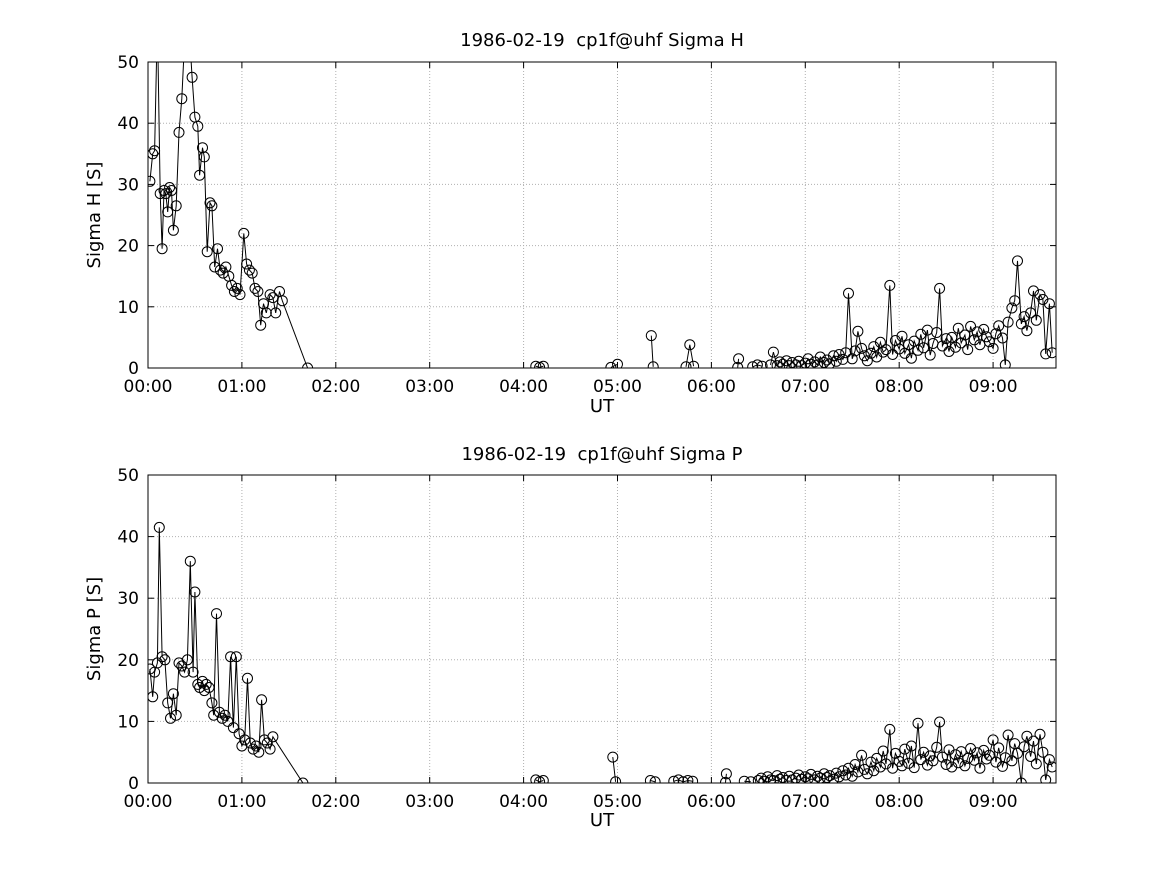 The width and height of the screenshot is (1167, 875). What do you see at coordinates (128, 216) in the screenshot?
I see `y-tick-labels: 0 10 20 30 40 50` at bounding box center [128, 216].